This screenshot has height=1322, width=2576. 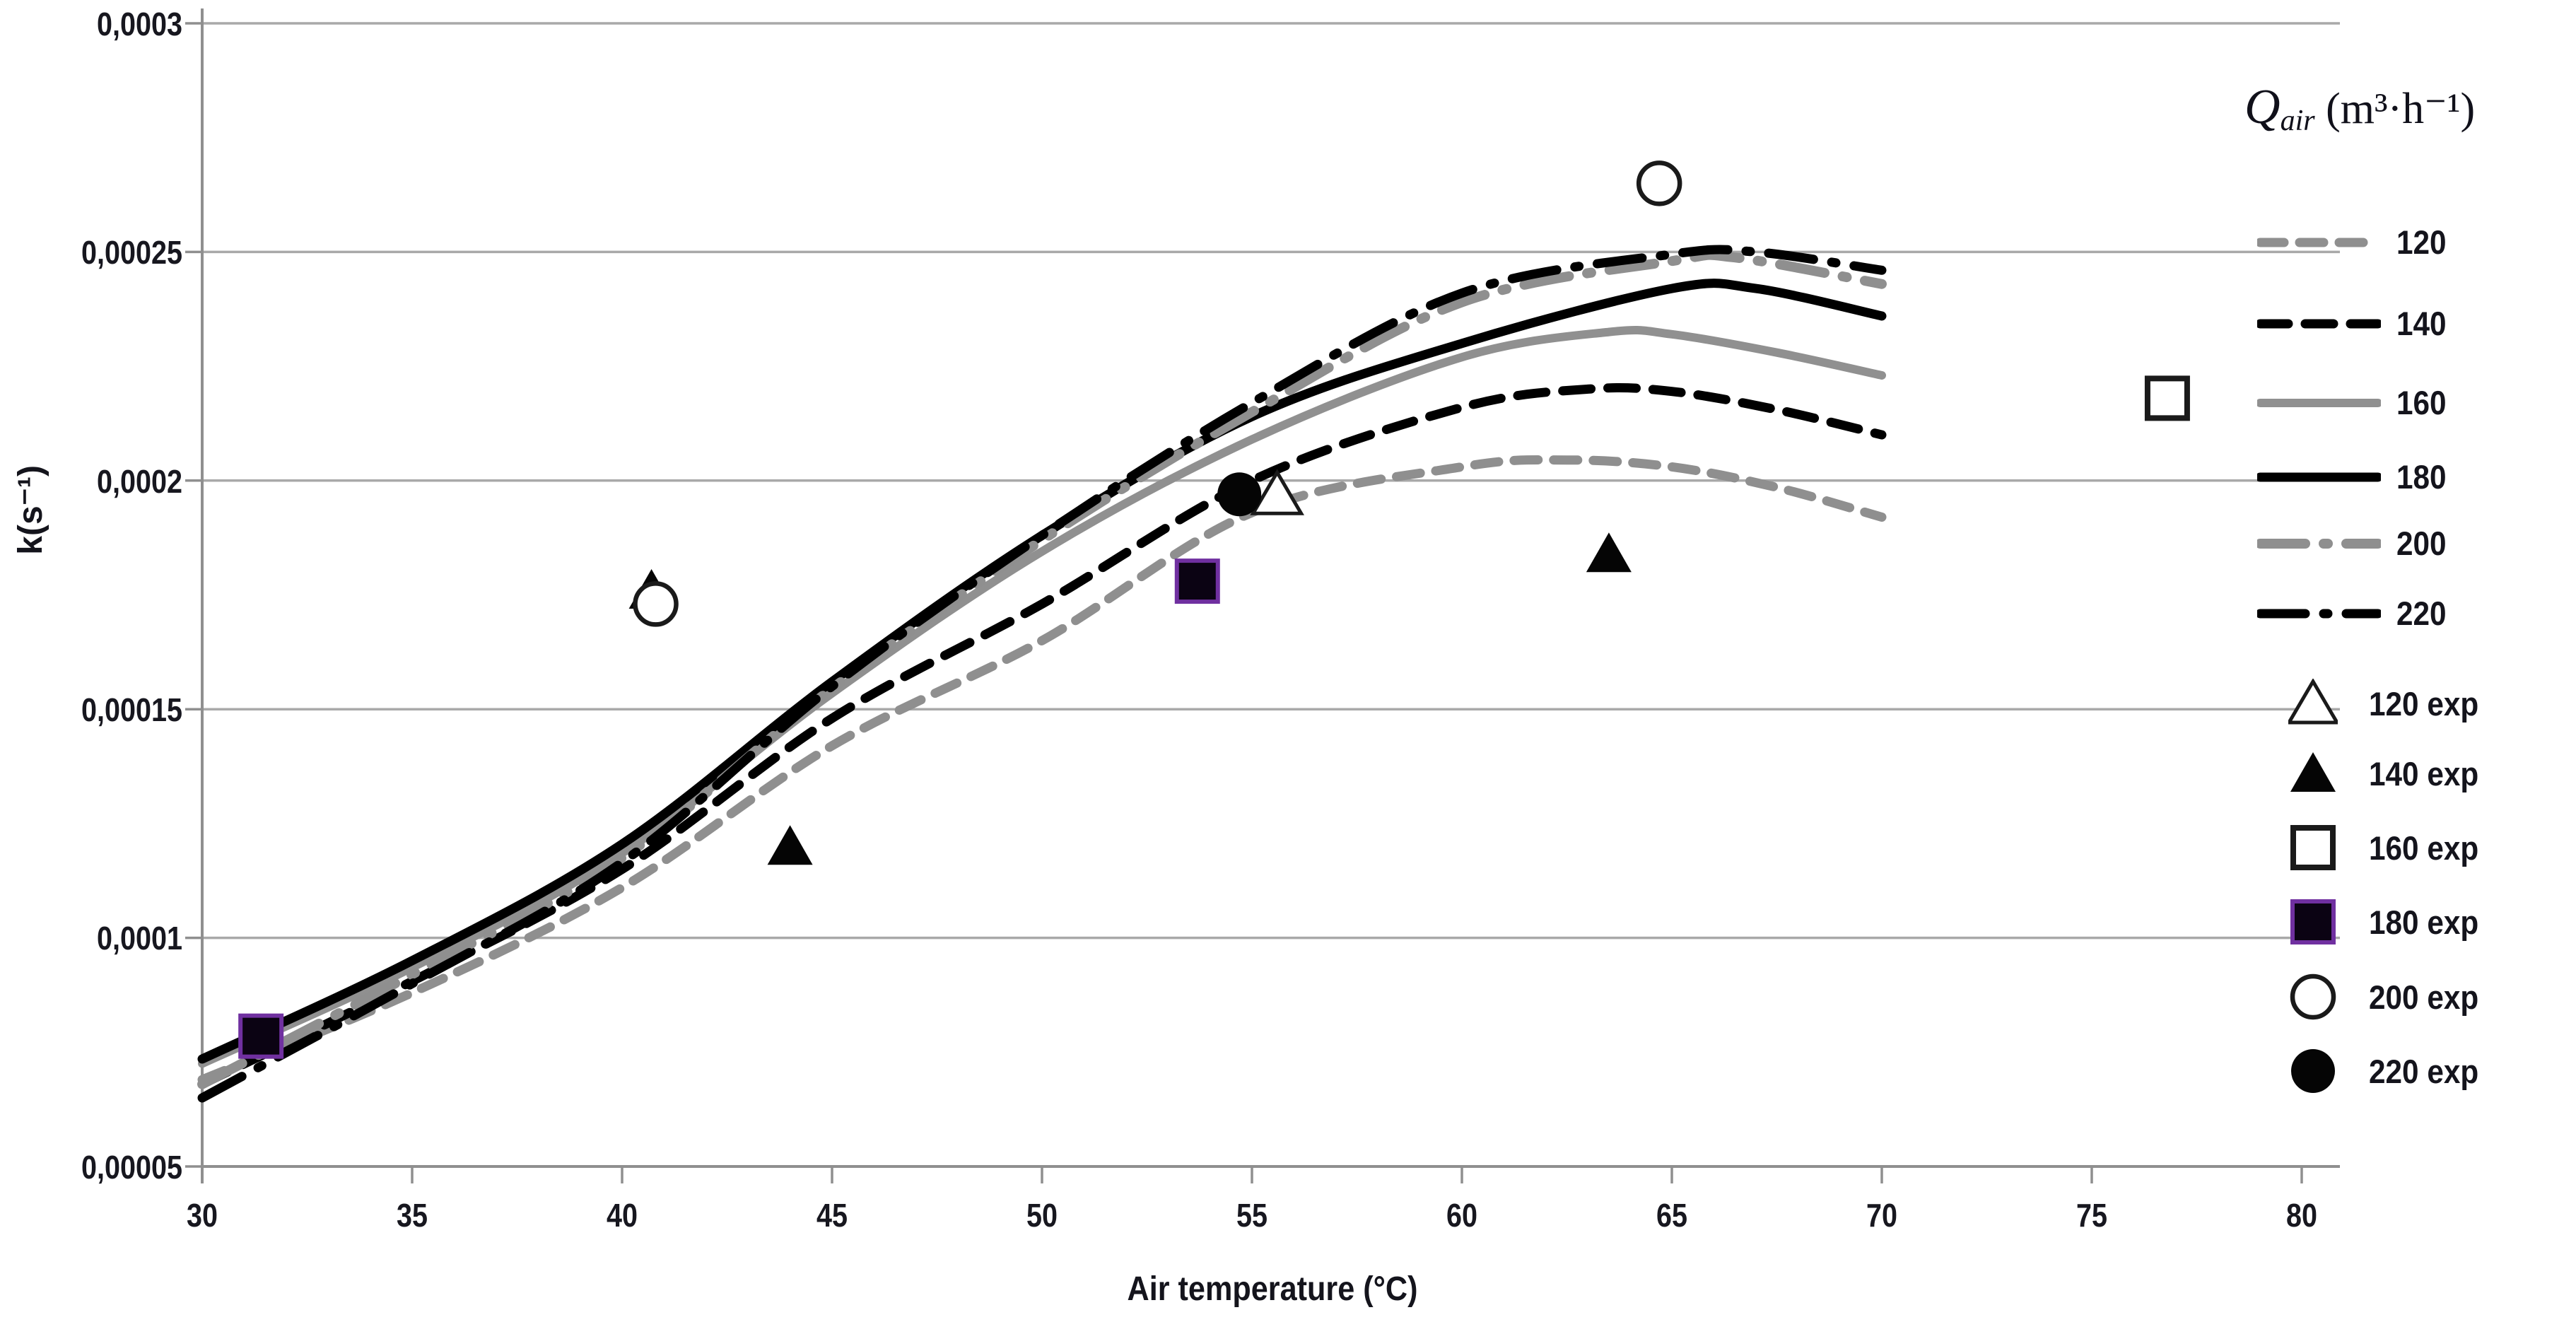 What do you see at coordinates (2421, 402) in the screenshot?
I see `legend-label: 160` at bounding box center [2421, 402].